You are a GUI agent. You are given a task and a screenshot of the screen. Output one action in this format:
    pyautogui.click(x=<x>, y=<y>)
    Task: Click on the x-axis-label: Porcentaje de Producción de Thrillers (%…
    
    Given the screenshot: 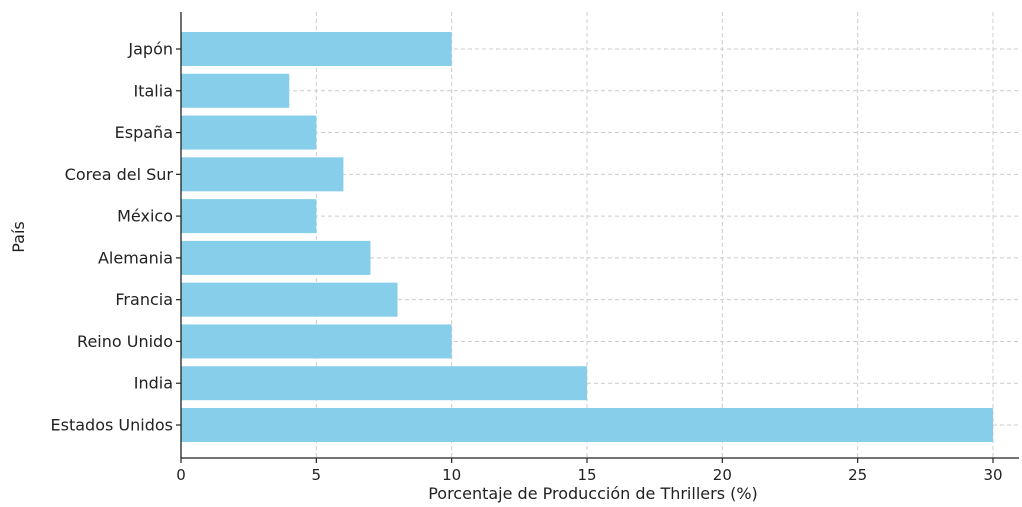 What is the action you would take?
    pyautogui.click(x=593, y=493)
    